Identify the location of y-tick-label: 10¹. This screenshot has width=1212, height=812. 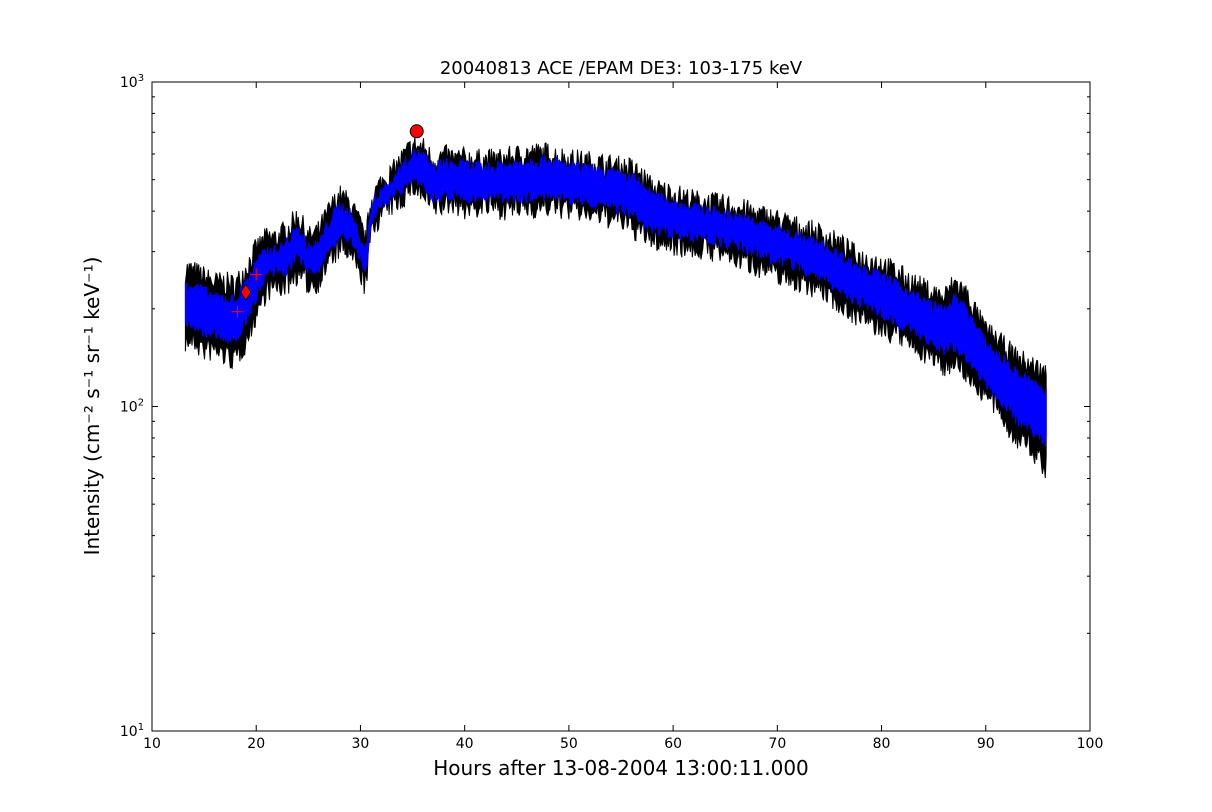
(132, 731).